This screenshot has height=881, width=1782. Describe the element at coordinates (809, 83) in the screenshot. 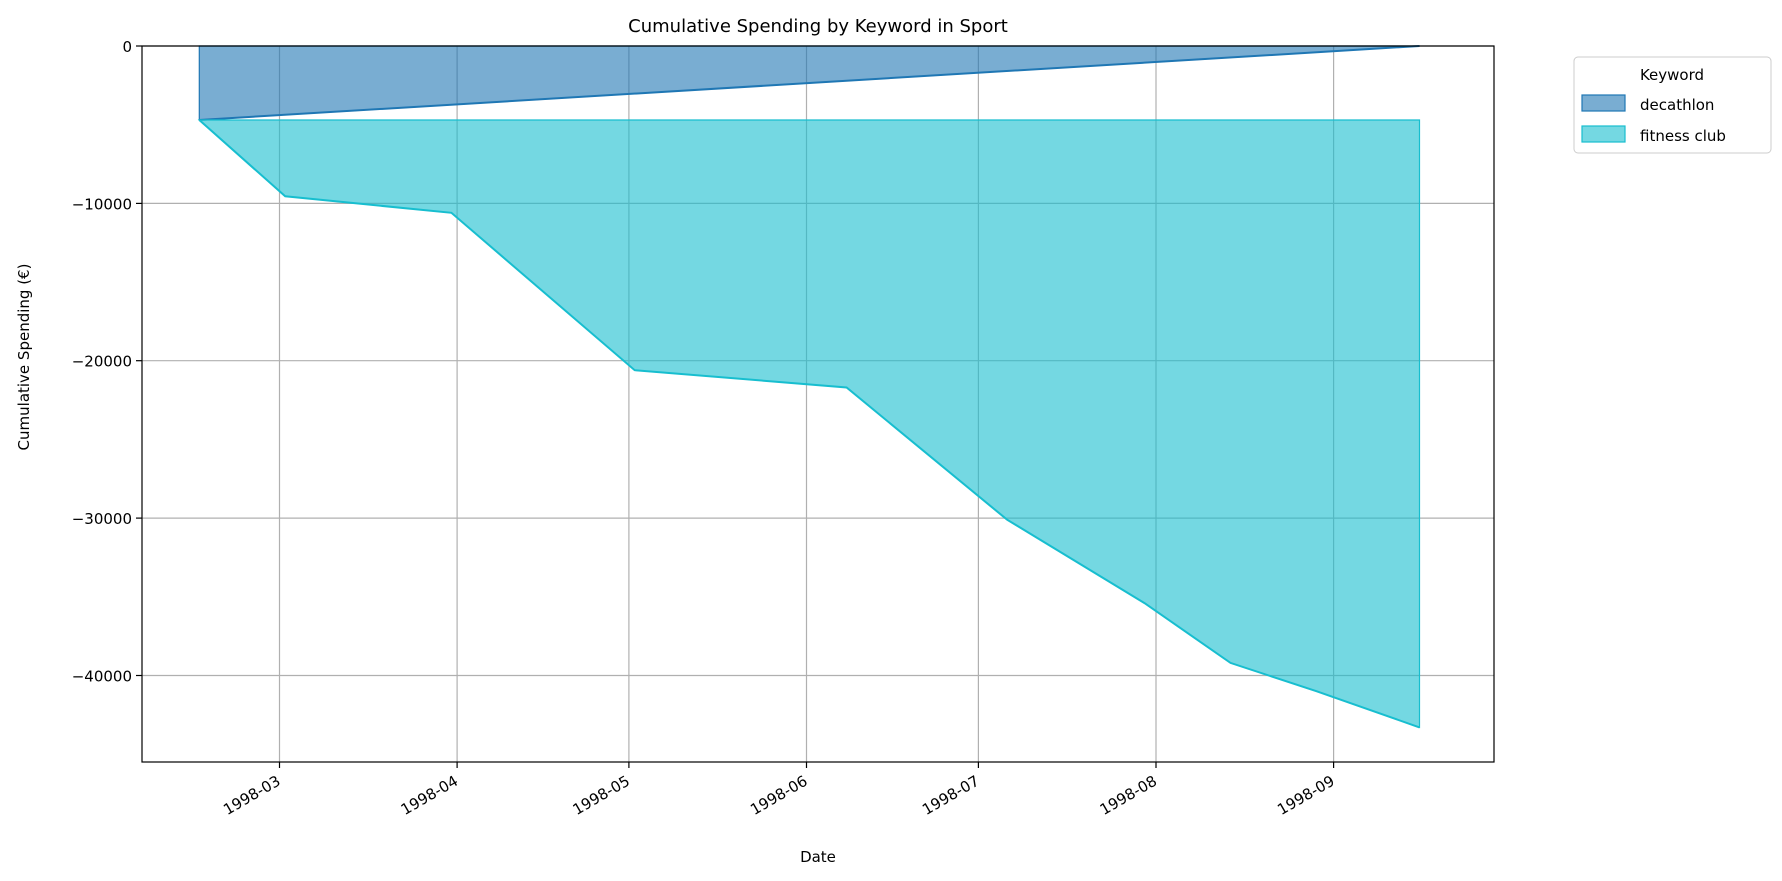

I see `line-decathlon` at that location.